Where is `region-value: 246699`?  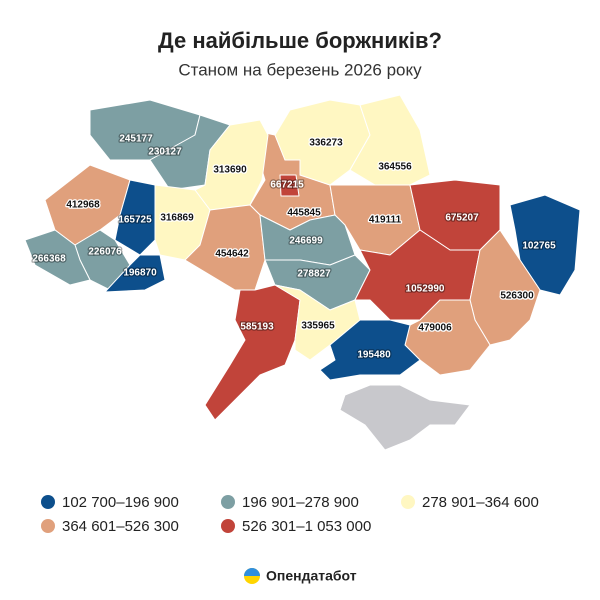 region-value: 246699 is located at coordinates (306, 241).